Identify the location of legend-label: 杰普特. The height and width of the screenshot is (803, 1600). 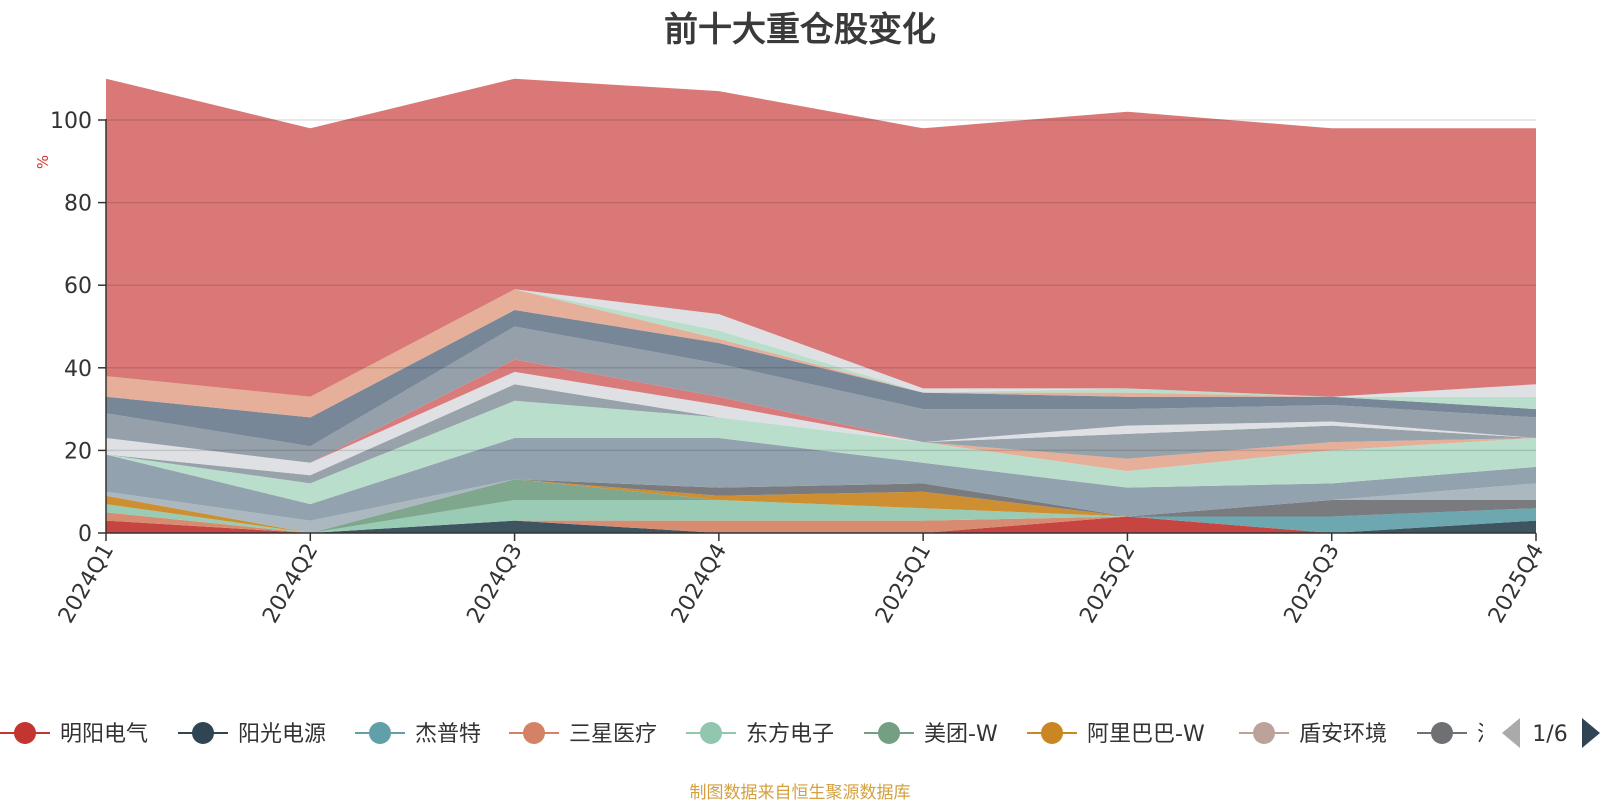
(448, 734).